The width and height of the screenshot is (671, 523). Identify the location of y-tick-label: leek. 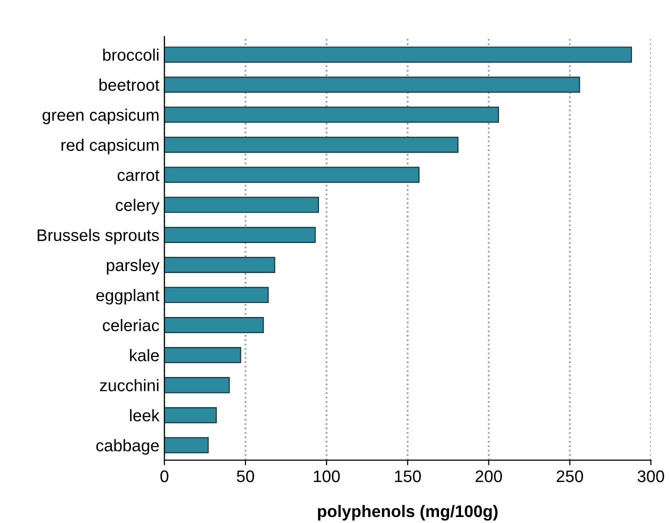
(145, 415).